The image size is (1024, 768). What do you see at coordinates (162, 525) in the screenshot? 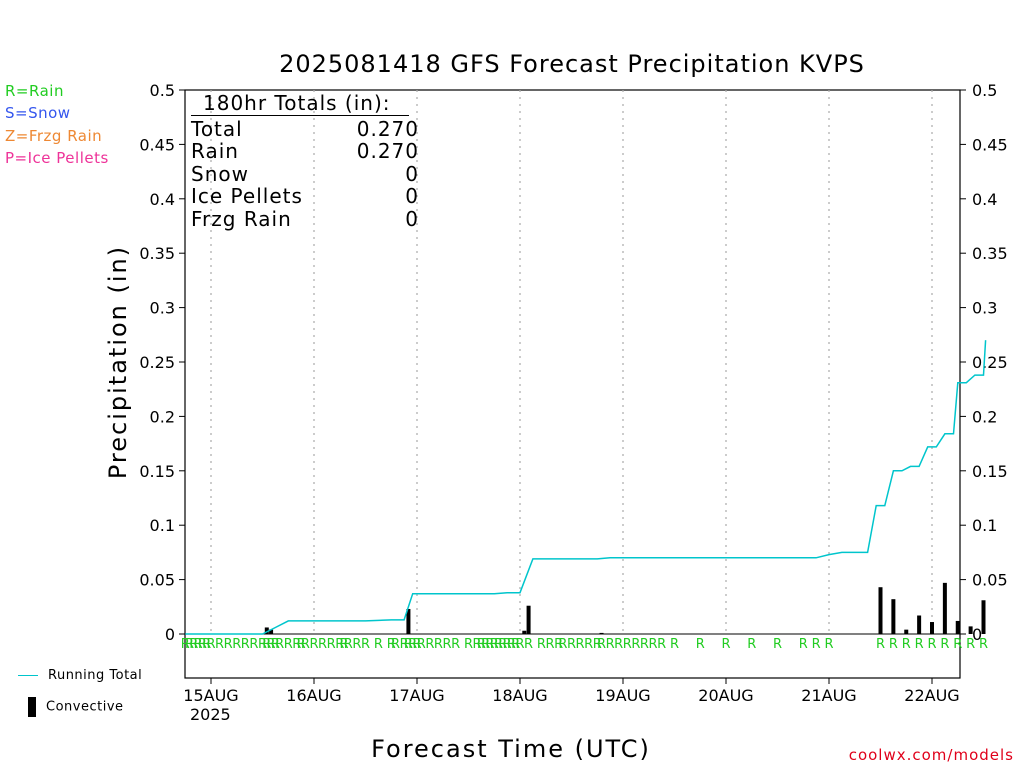
I see `y-tick-label-left: 0.1` at bounding box center [162, 525].